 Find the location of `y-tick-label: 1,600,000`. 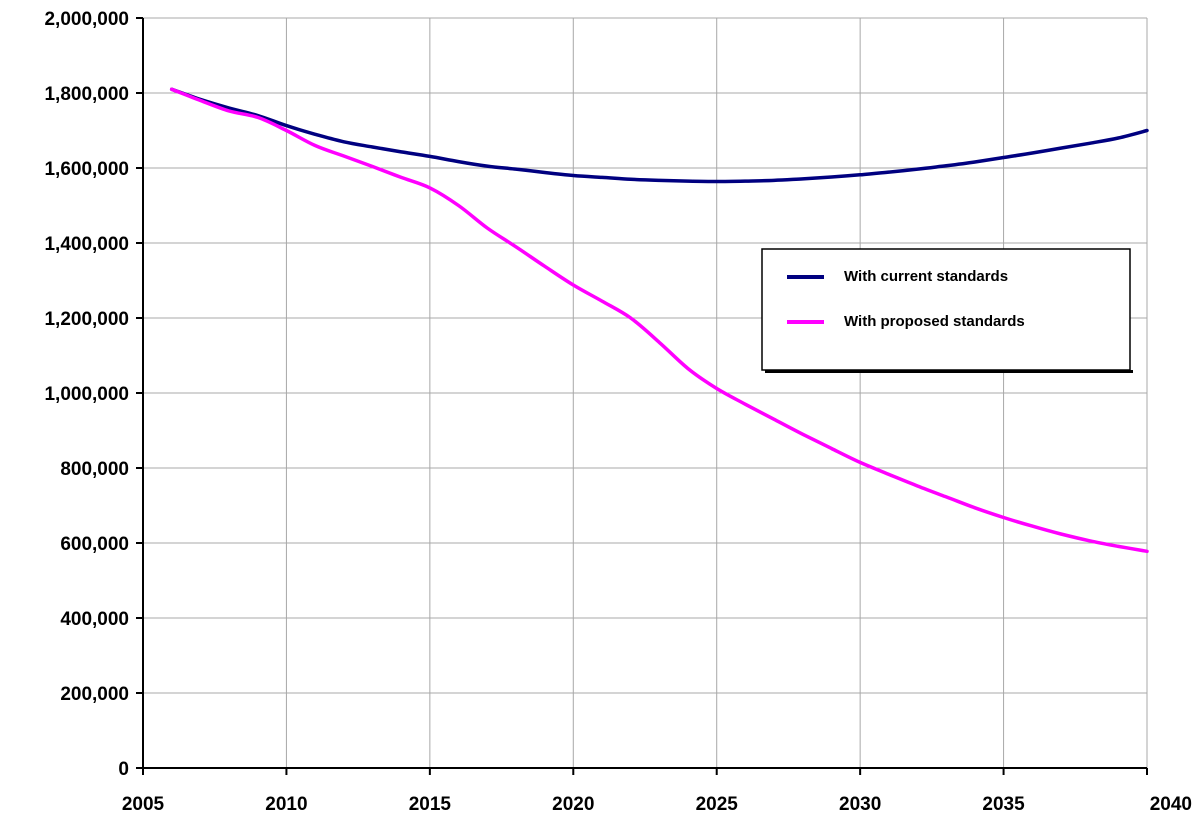

y-tick-label: 1,600,000 is located at coordinates (86, 169).